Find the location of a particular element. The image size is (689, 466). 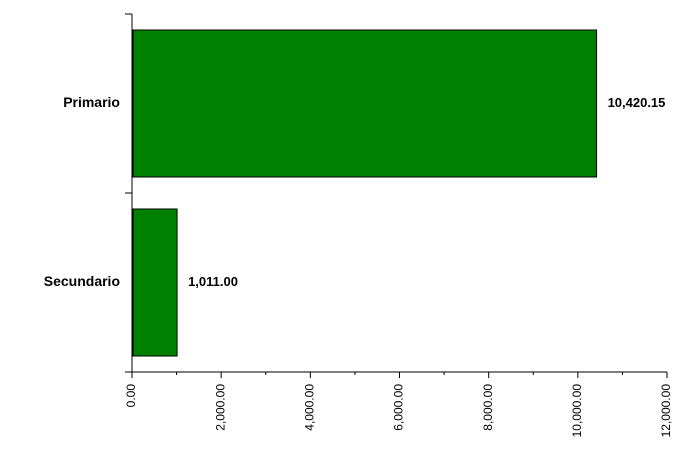

x-tick-label: 0.00 is located at coordinates (131, 396).